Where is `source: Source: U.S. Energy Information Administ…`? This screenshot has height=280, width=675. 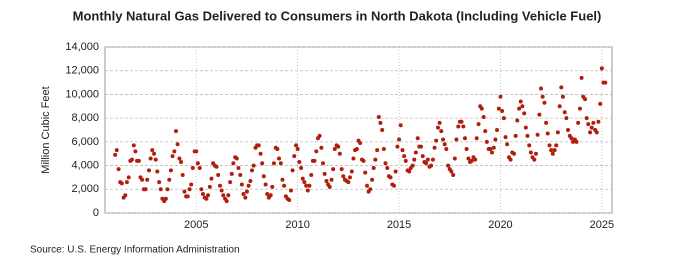 source: Source: U.S. Energy Information Administ… is located at coordinates (135, 250).